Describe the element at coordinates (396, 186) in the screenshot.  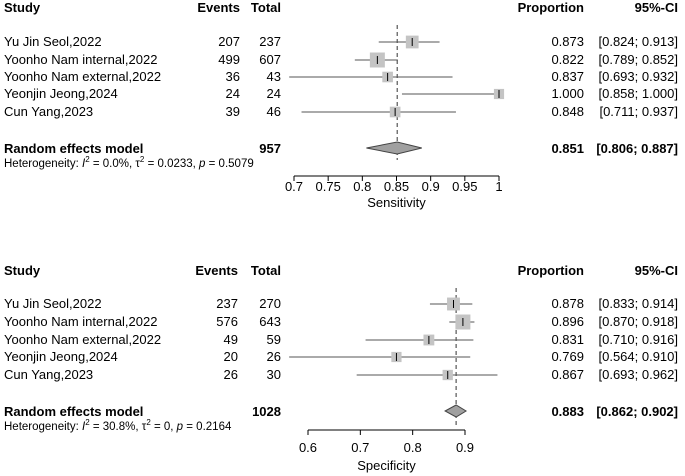
I see `x-axis-tick-label: 0.85` at that location.